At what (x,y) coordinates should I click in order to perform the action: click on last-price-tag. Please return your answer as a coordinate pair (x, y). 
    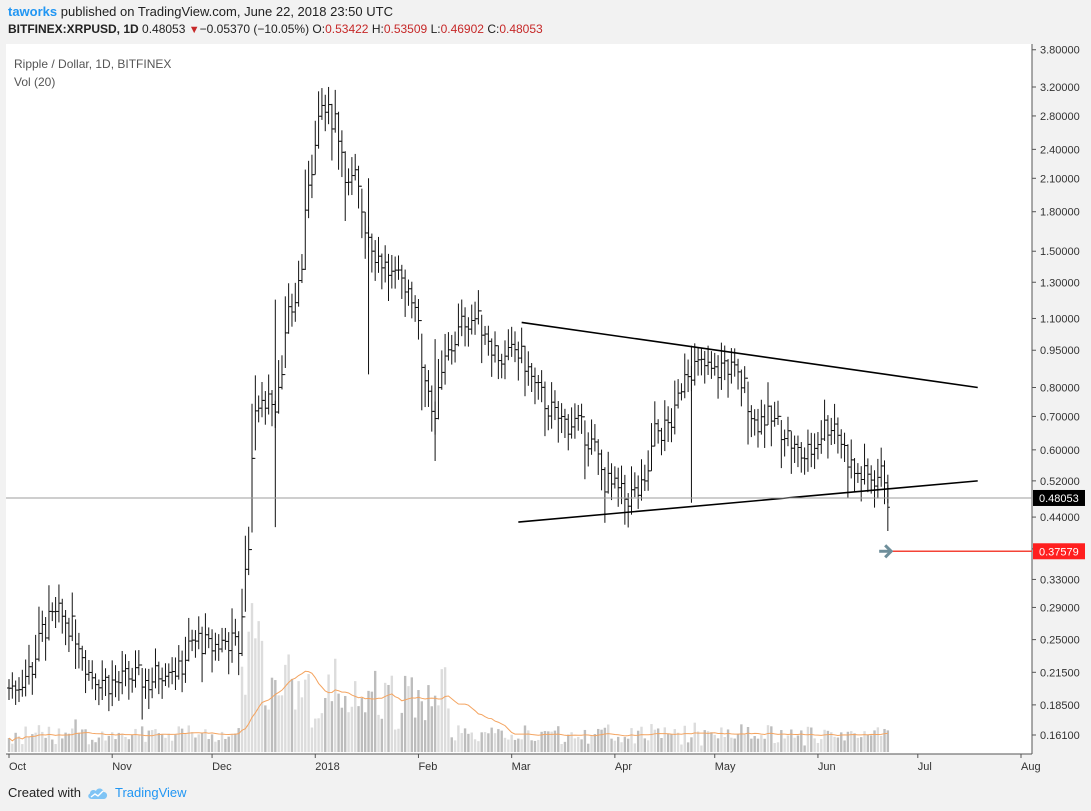
    Looking at the image, I should click on (1059, 497).